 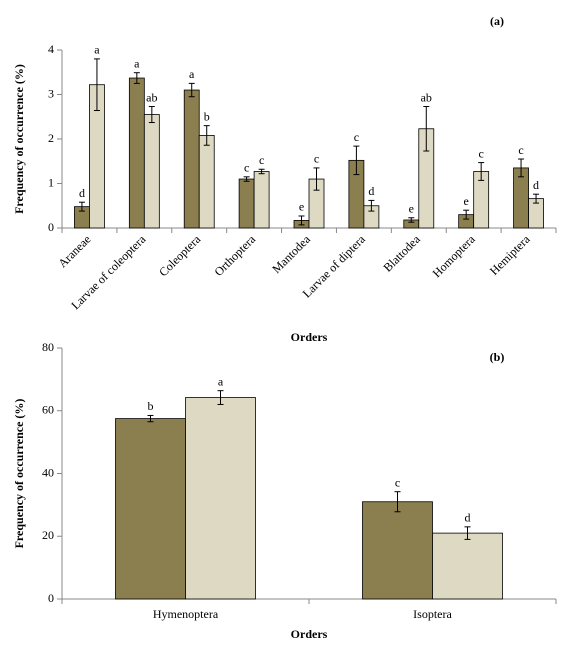 What do you see at coordinates (51, 93) in the screenshot?
I see `y-tick-label: 3` at bounding box center [51, 93].